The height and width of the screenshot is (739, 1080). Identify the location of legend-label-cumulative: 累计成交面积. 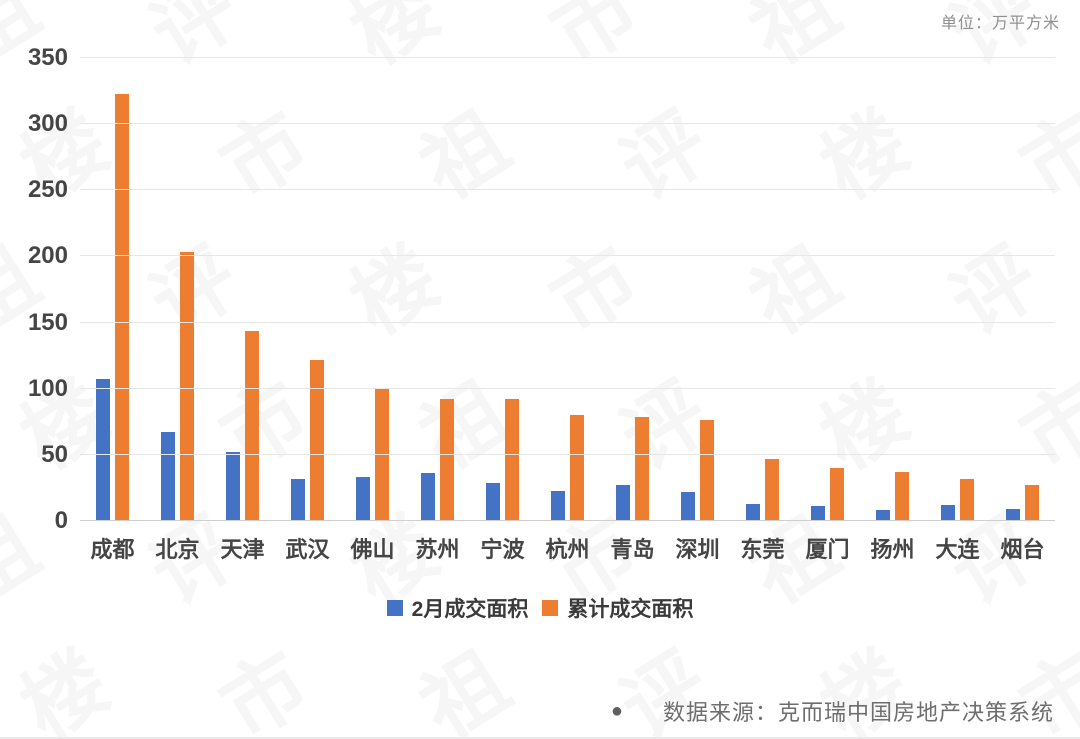
(630, 609).